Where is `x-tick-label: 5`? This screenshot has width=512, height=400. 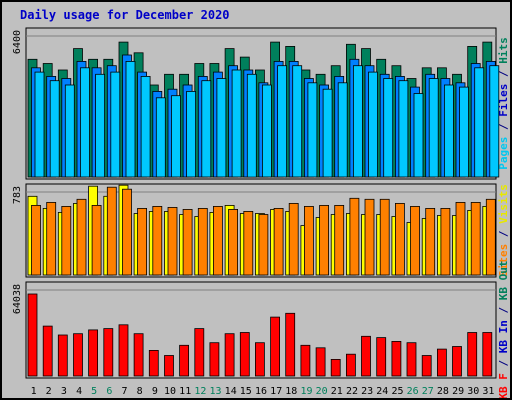 x-tick-label: 5 is located at coordinates (94, 391).